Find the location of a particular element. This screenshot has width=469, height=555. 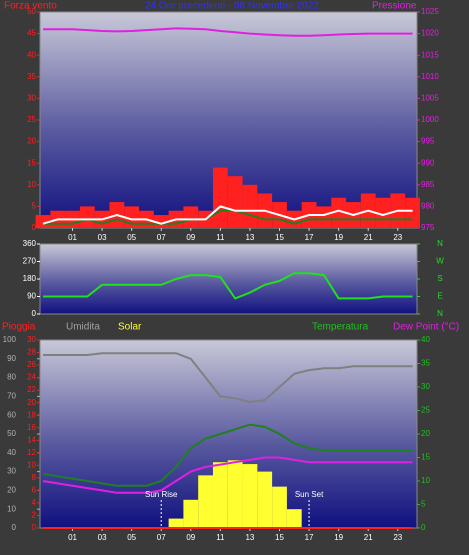

y3-tick-label: 16 is located at coordinates (31, 427).